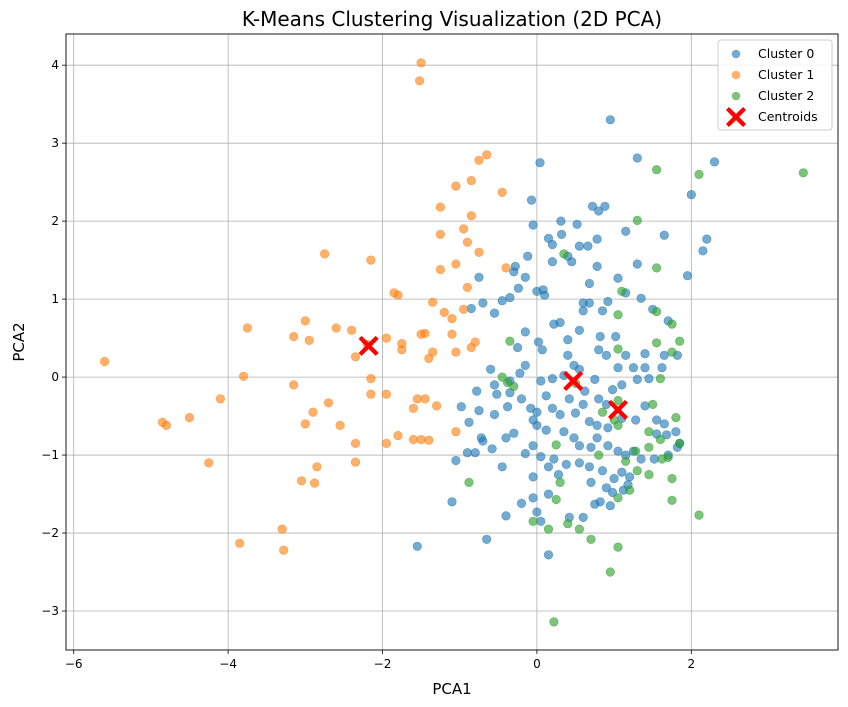  What do you see at coordinates (736, 117) in the screenshot?
I see `legend-centroid-marker` at bounding box center [736, 117].